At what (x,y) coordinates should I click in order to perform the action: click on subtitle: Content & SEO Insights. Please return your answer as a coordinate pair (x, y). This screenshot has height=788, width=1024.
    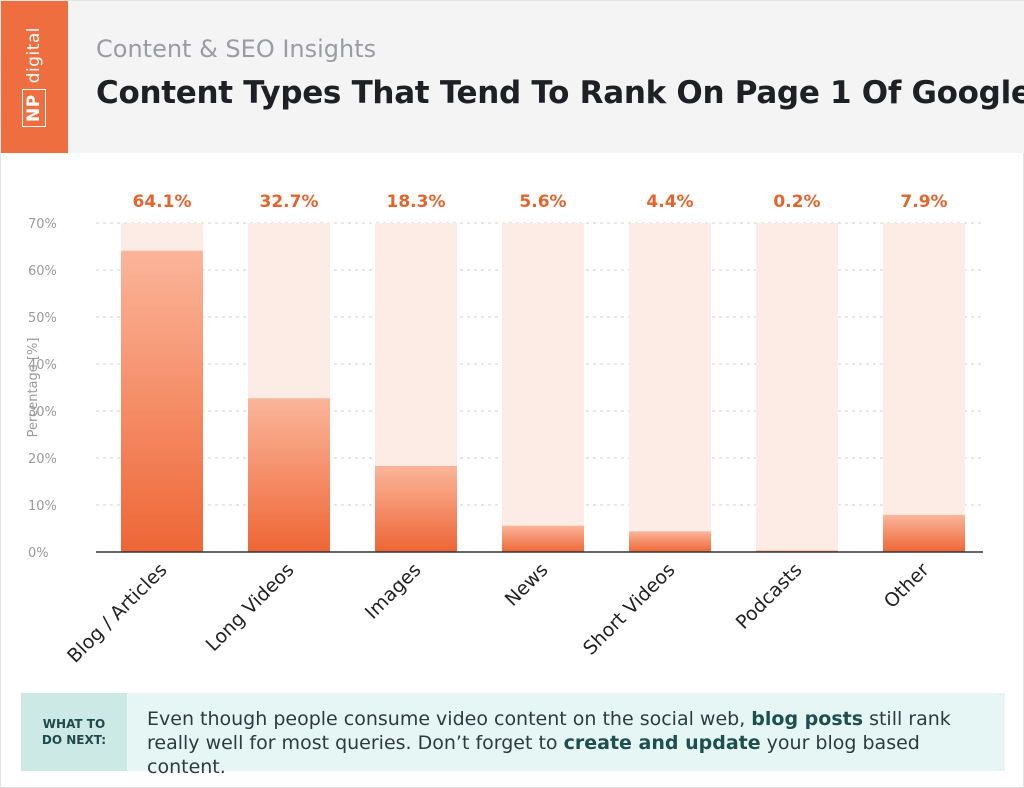
    Looking at the image, I should click on (236, 49).